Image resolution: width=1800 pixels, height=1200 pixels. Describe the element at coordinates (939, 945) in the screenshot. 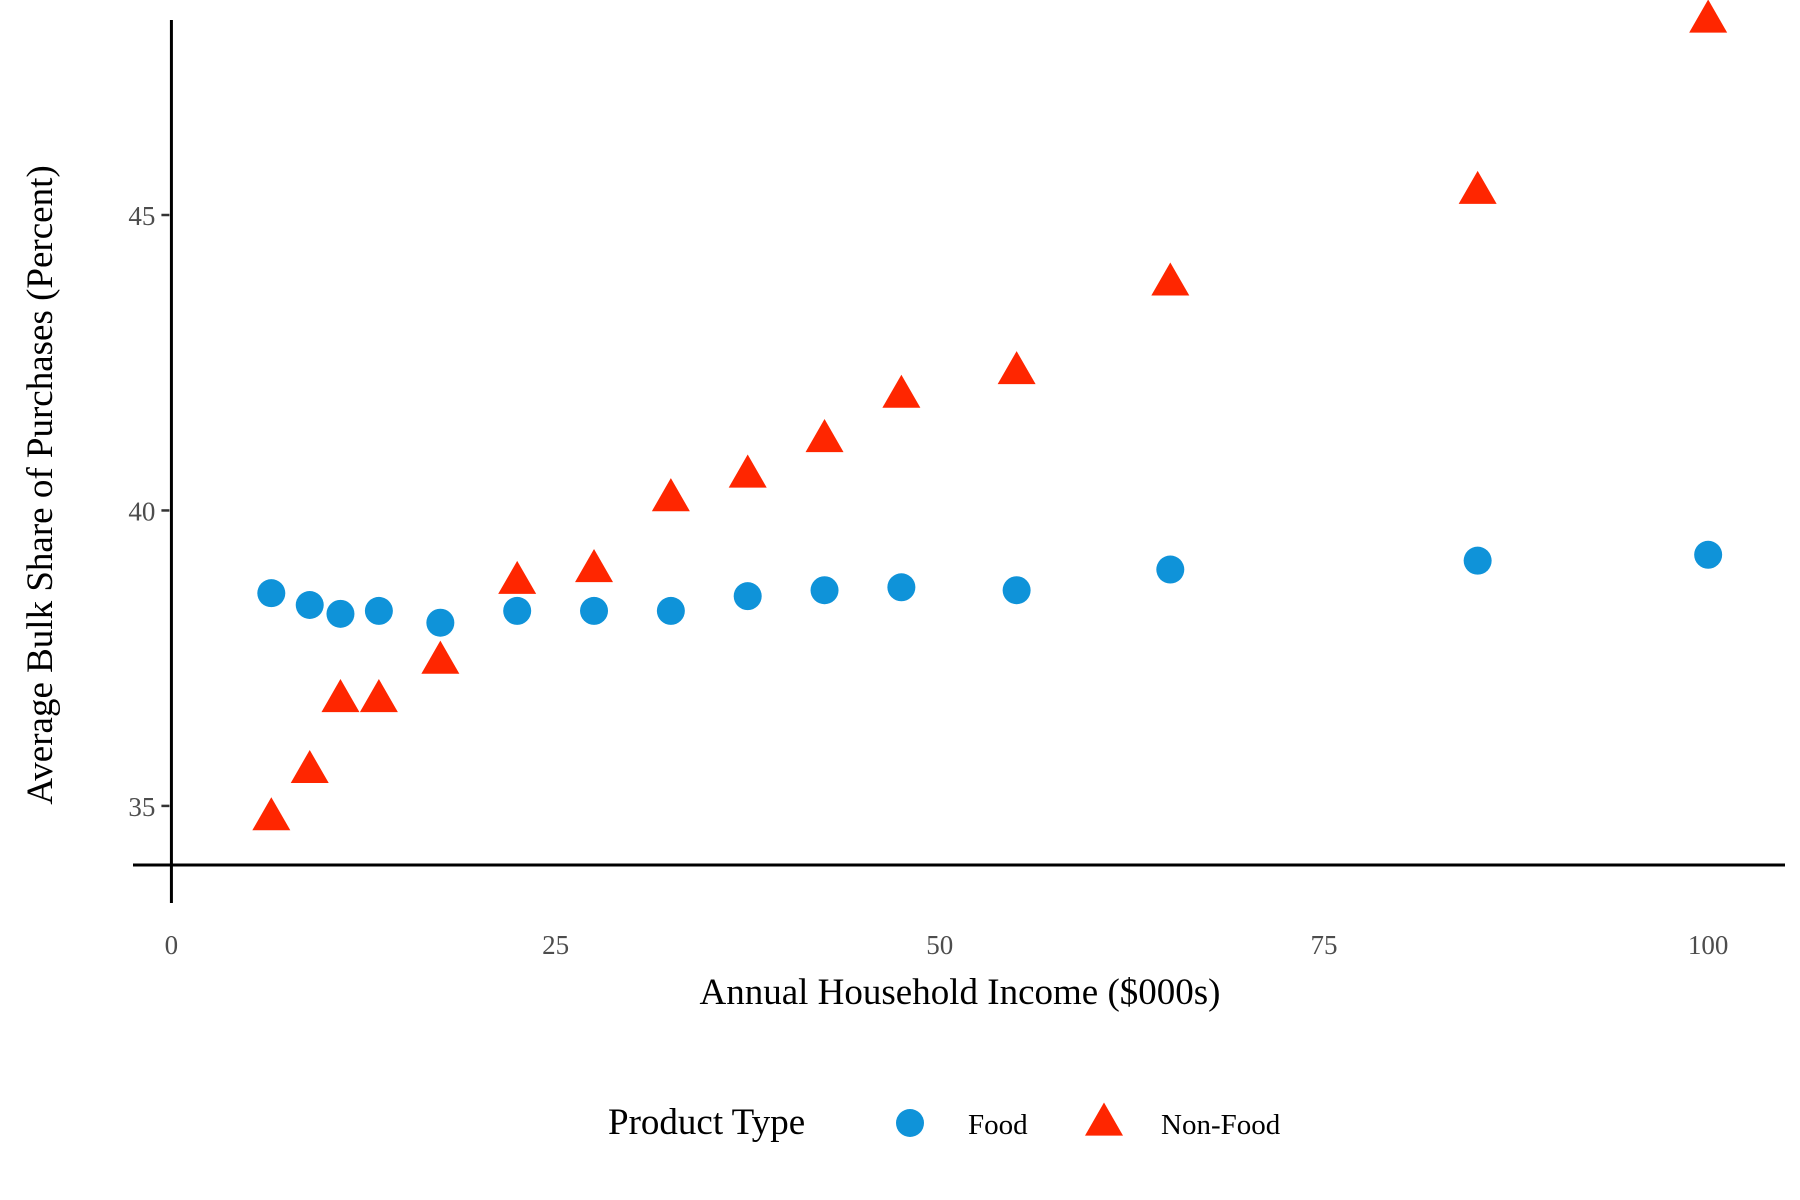

I see `x-tick-label: 50` at that location.